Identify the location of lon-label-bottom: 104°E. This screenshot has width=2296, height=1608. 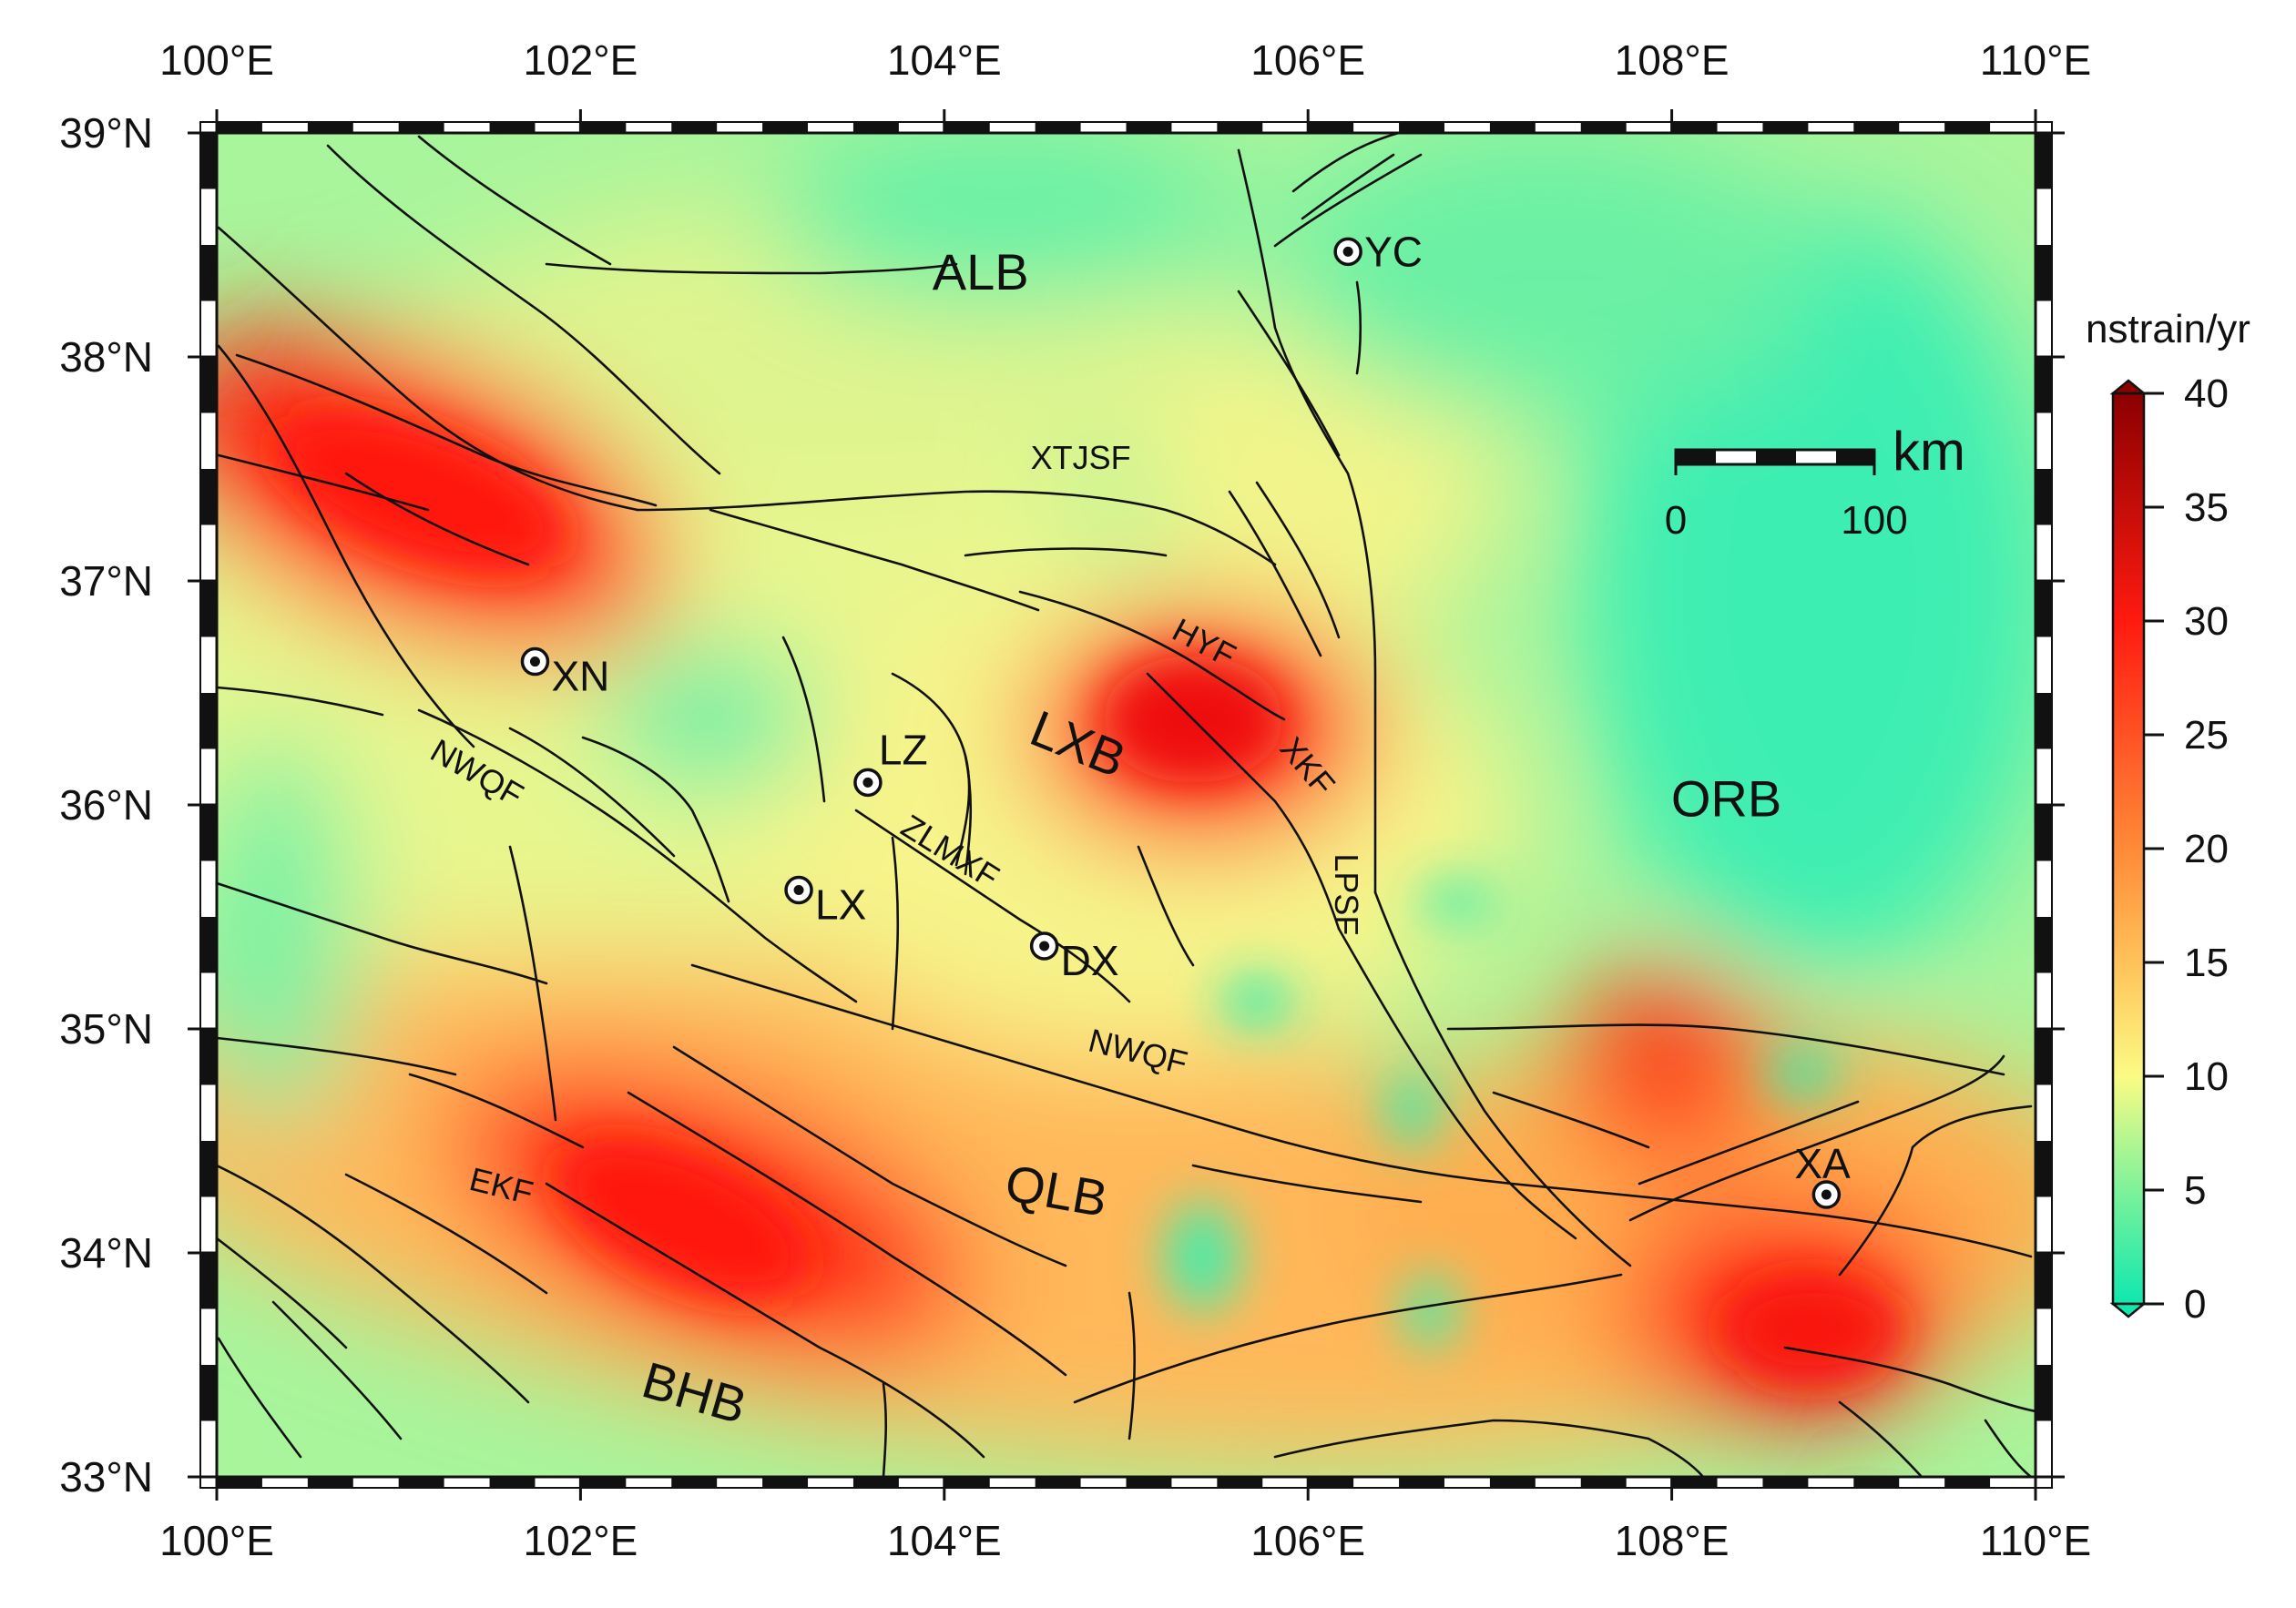
(944, 1540).